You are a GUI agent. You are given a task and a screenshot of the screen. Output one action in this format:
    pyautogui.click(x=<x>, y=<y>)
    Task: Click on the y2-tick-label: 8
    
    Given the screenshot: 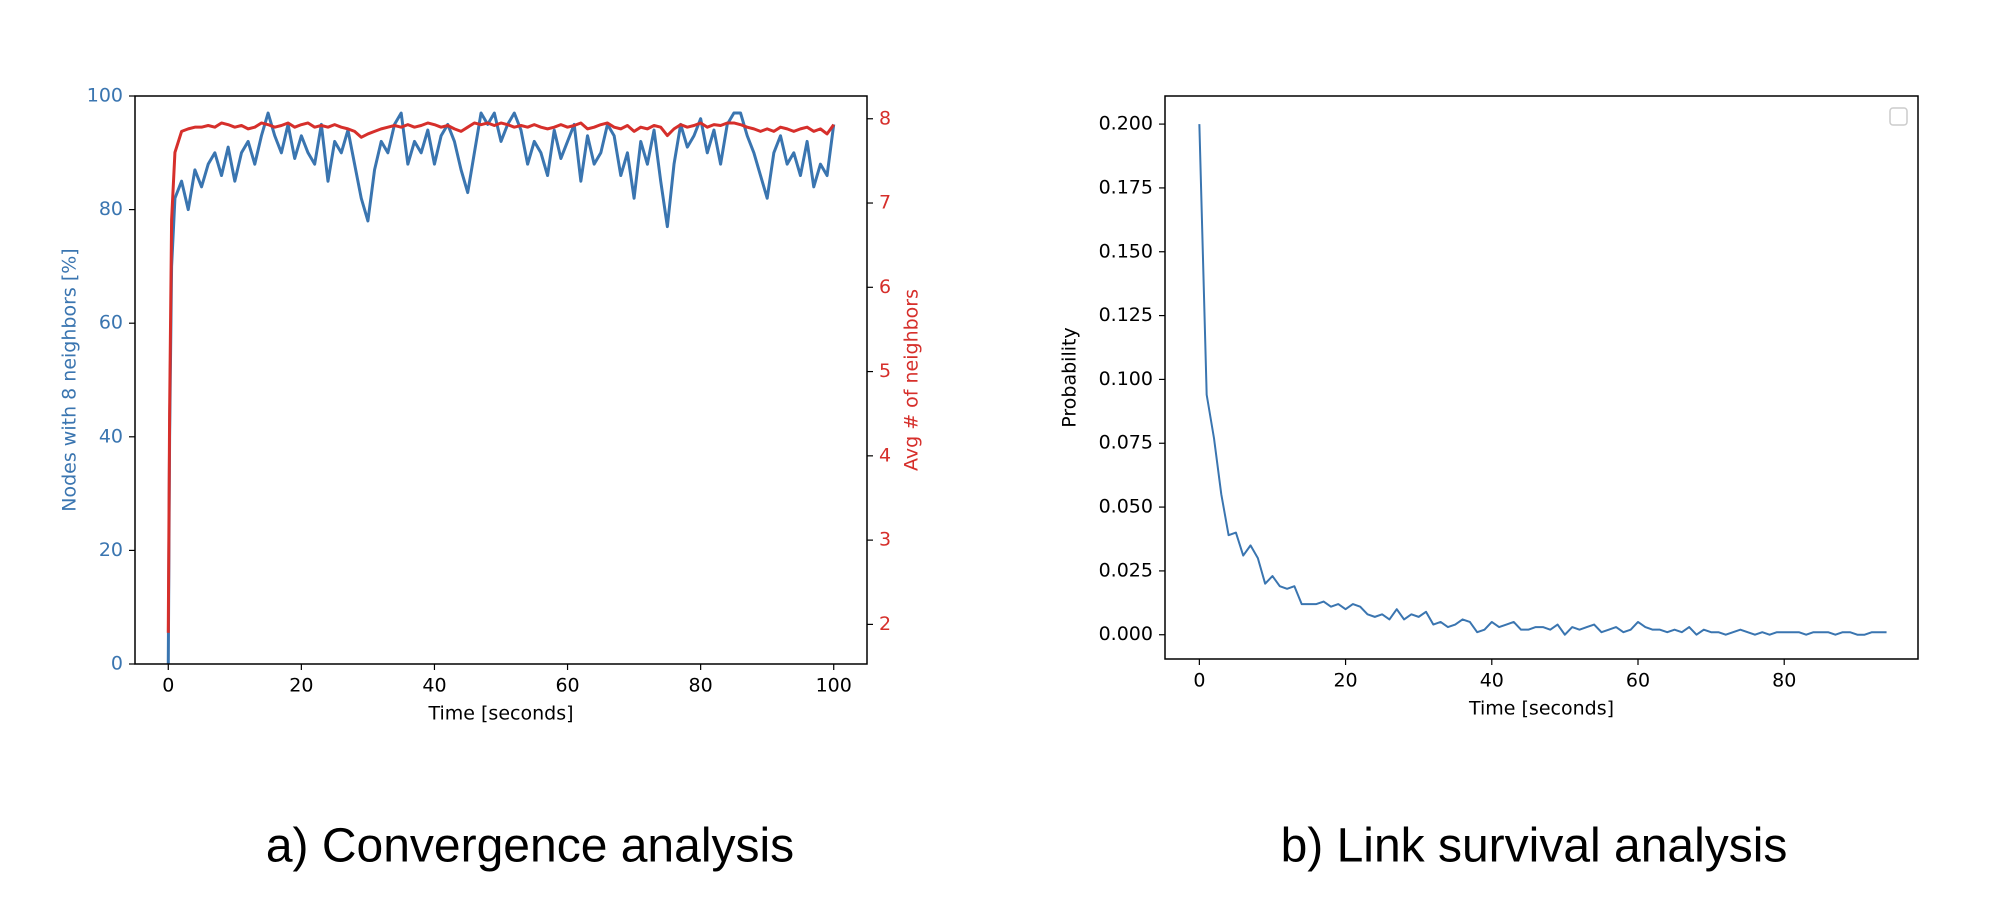 What is the action you would take?
    pyautogui.click(x=885, y=118)
    